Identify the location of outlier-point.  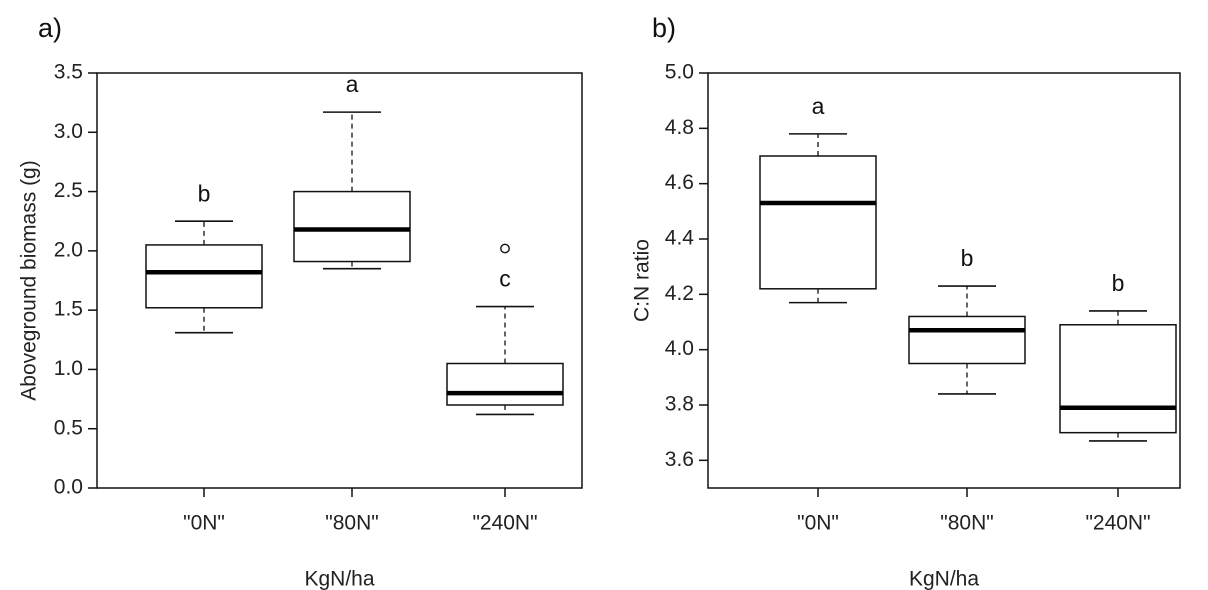
(505, 248).